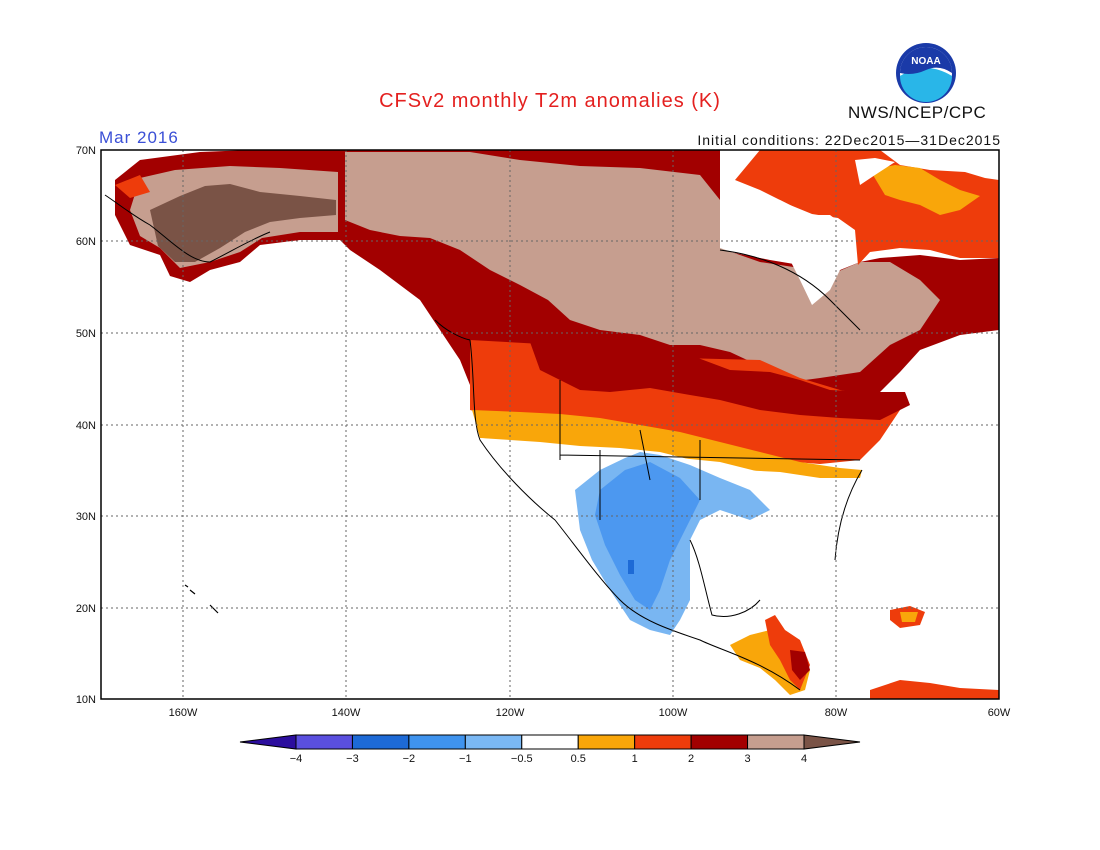  Describe the element at coordinates (635, 759) in the screenshot. I see `colorbar-tick-label: 1` at that location.